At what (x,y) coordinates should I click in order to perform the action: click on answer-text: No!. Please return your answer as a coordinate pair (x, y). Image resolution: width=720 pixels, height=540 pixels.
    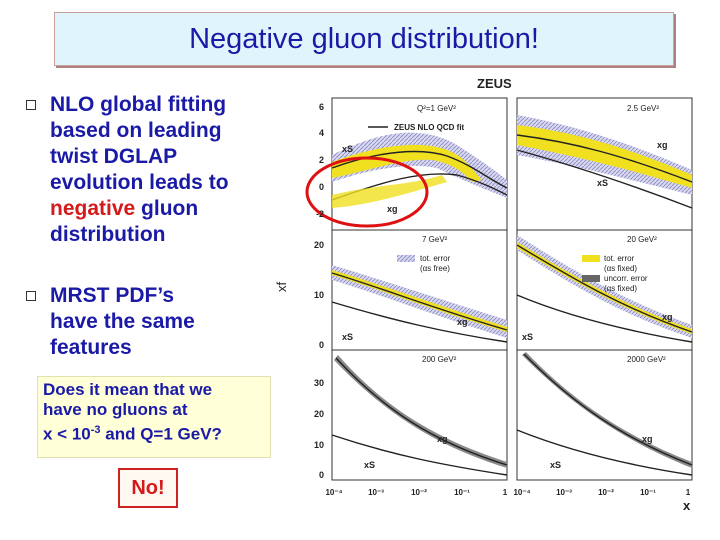
    Looking at the image, I should click on (148, 487).